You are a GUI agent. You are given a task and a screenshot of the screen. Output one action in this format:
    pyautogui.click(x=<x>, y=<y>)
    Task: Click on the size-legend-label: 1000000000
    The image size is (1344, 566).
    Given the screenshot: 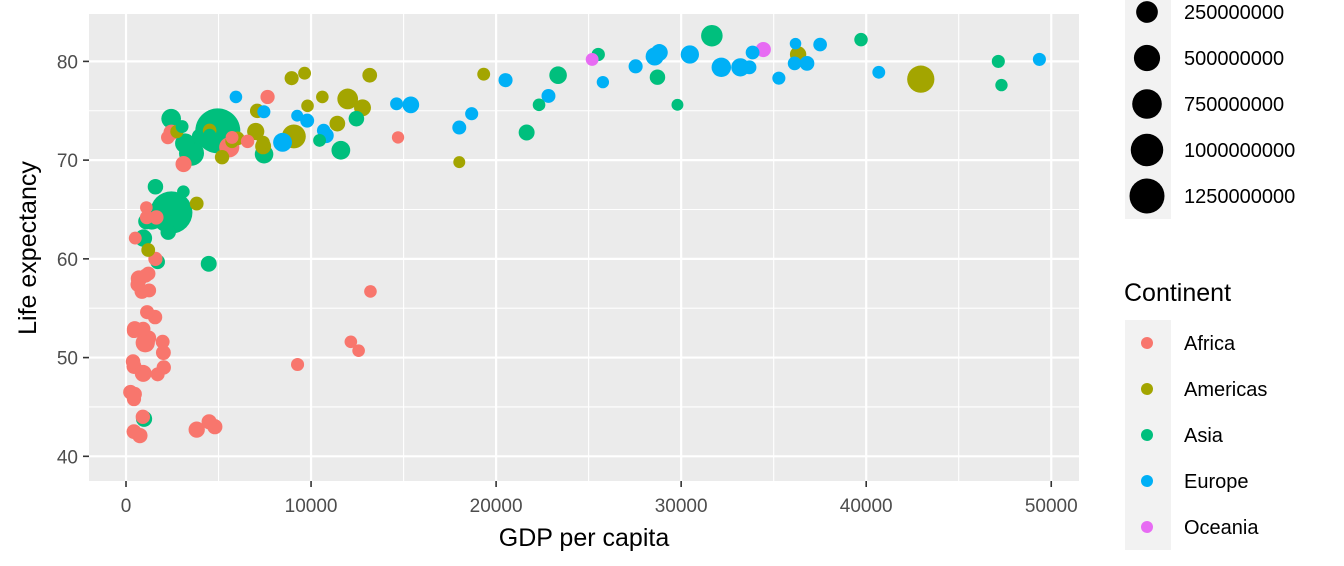 What is the action you would take?
    pyautogui.click(x=1239, y=151)
    